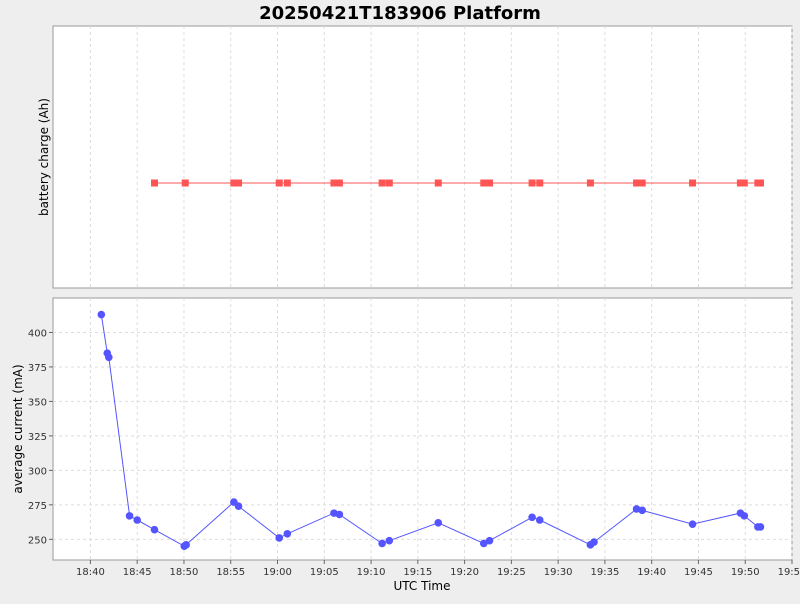 This screenshot has height=604, width=800. What do you see at coordinates (90, 572) in the screenshot?
I see `x-tick-label: 18:40` at bounding box center [90, 572].